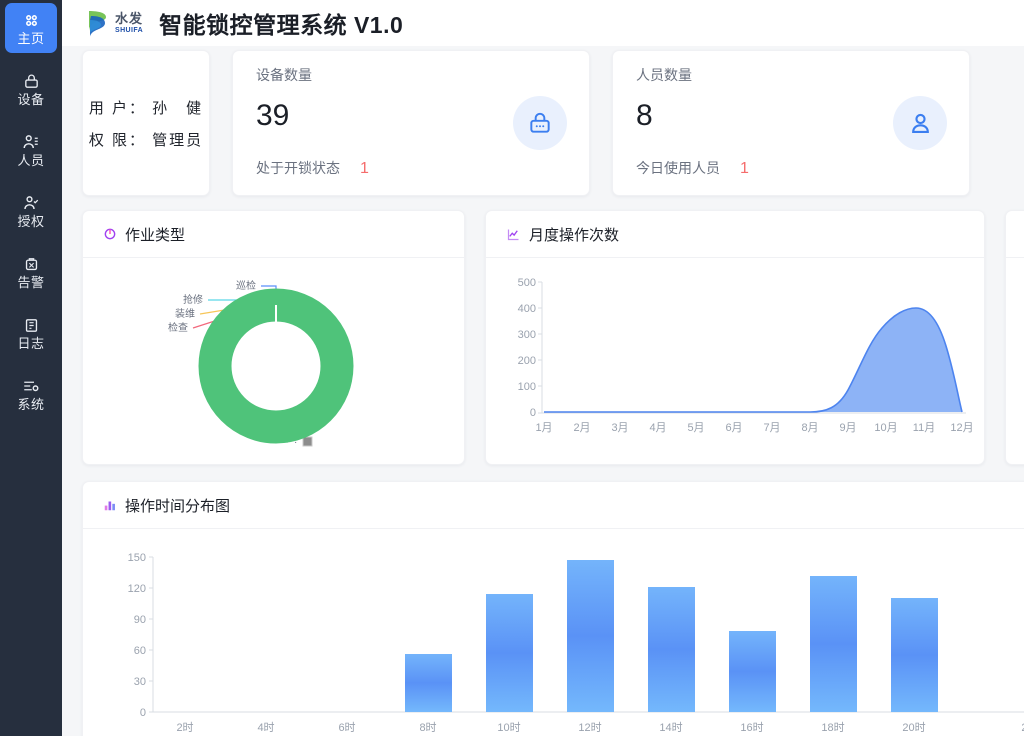 This screenshot has width=1024, height=736. Describe the element at coordinates (31, 325) in the screenshot. I see `log-icon` at that location.